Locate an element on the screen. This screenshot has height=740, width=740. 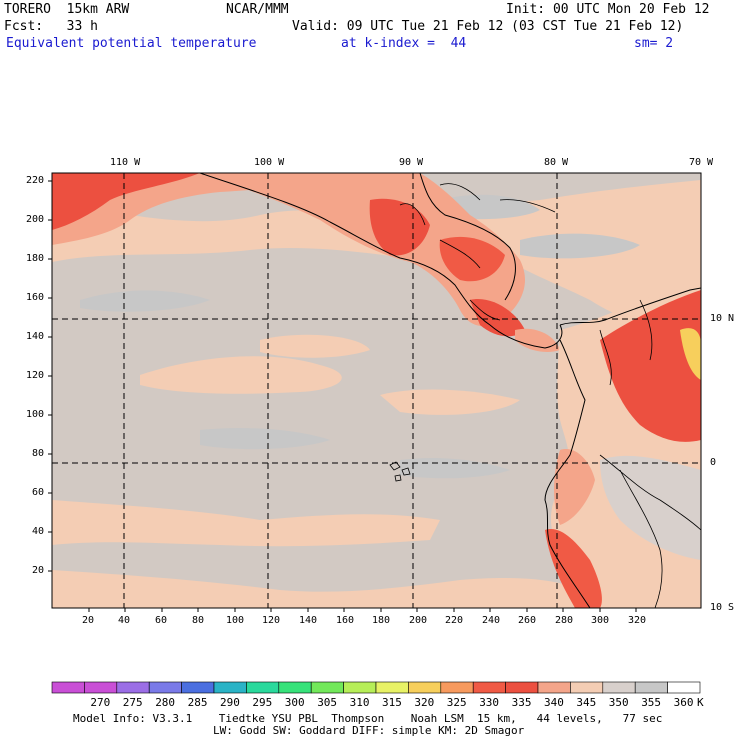
colorbar-unit: K is located at coordinates (700, 702).